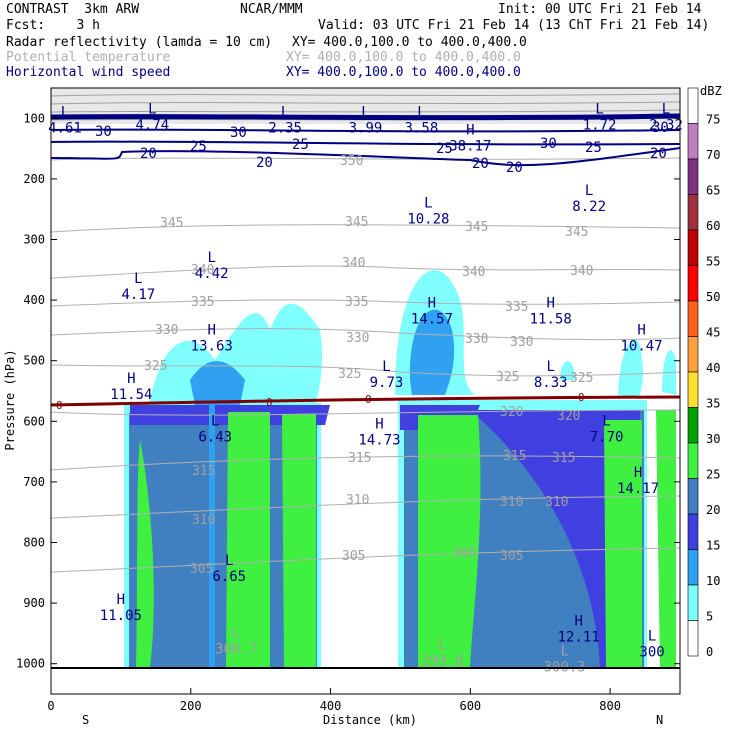 The height and width of the screenshot is (740, 740). I want to click on colorbar-level: 35, so click(713, 404).